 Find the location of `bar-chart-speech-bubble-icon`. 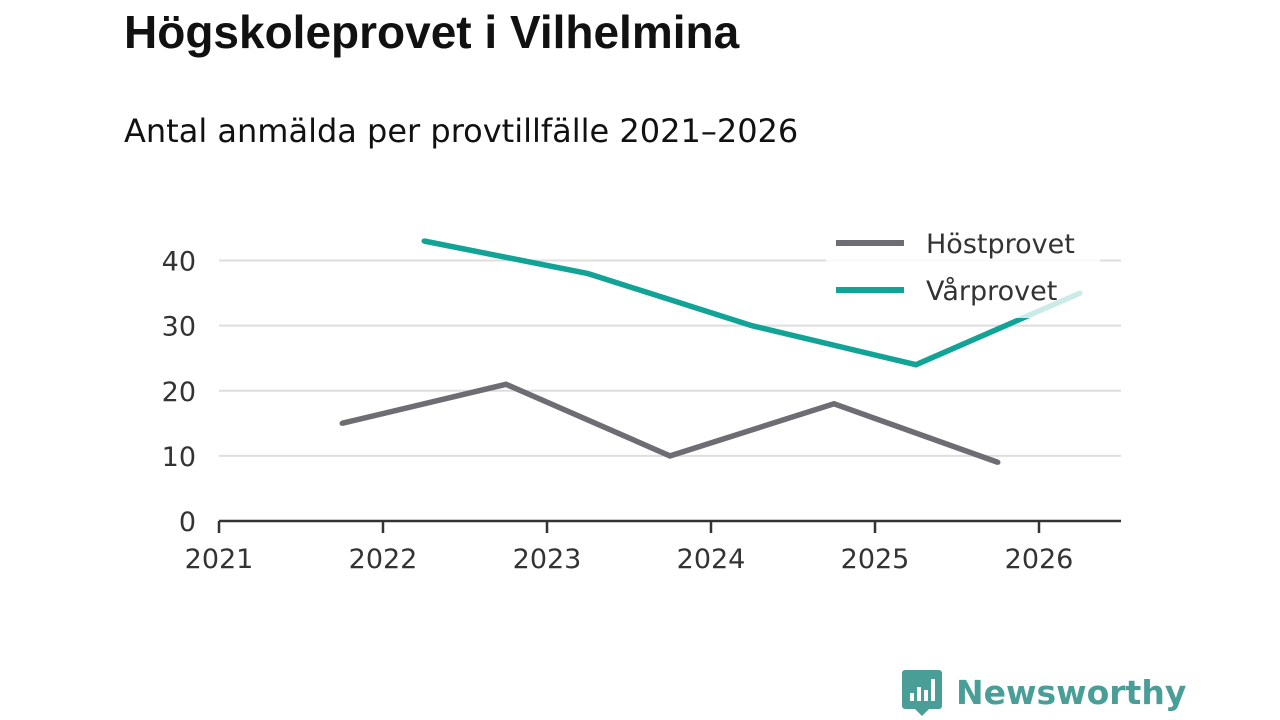

bar-chart-speech-bubble-icon is located at coordinates (922, 693).